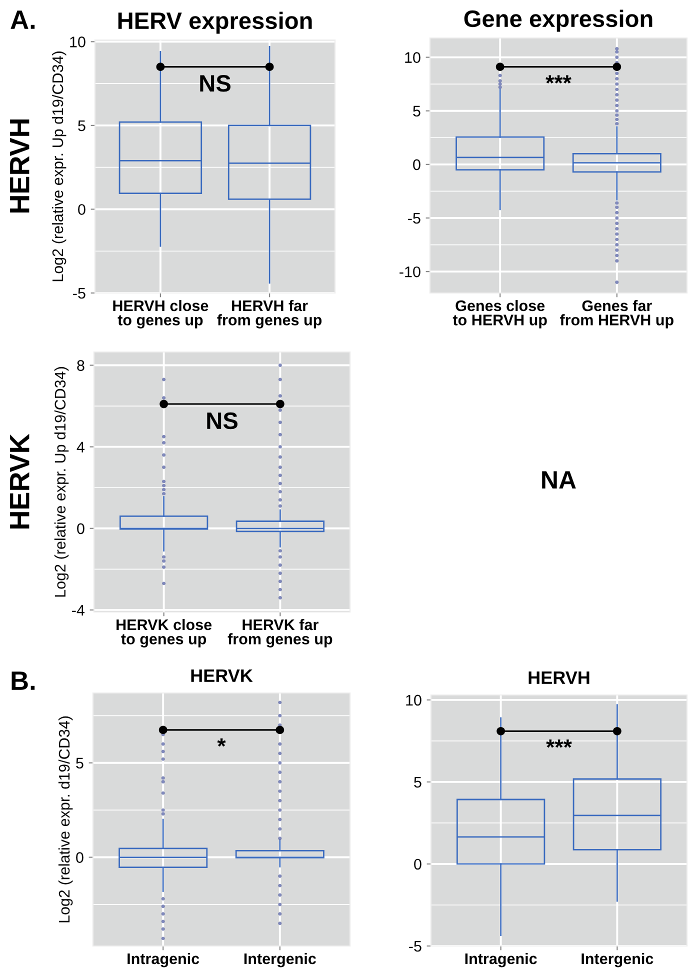  Describe the element at coordinates (80, 447) in the screenshot. I see `y-tick-label: 4` at that location.